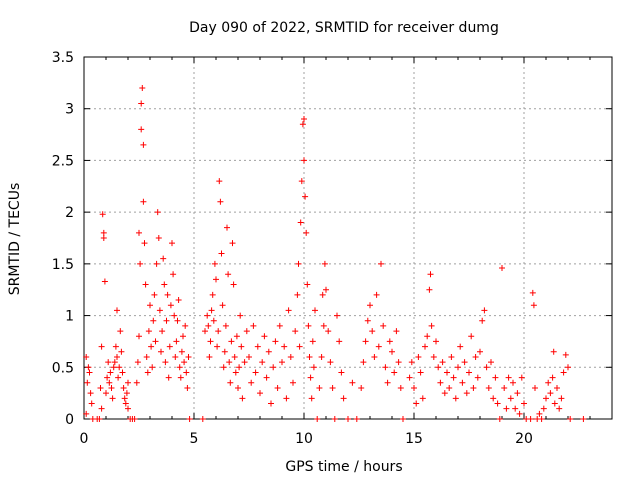 The height and width of the screenshot is (480, 640). I want to click on x-tick-label: 0, so click(84, 439).